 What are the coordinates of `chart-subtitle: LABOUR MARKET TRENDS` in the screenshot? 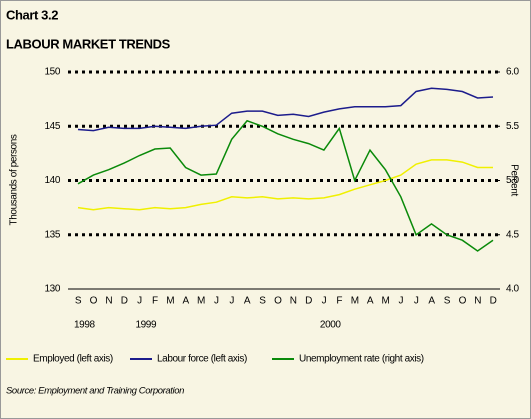 It's located at (88, 43).